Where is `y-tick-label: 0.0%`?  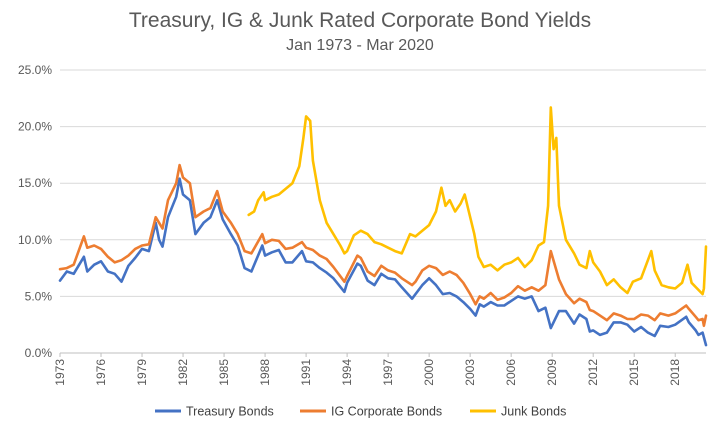
y-tick-label: 0.0% is located at coordinates (39, 353).